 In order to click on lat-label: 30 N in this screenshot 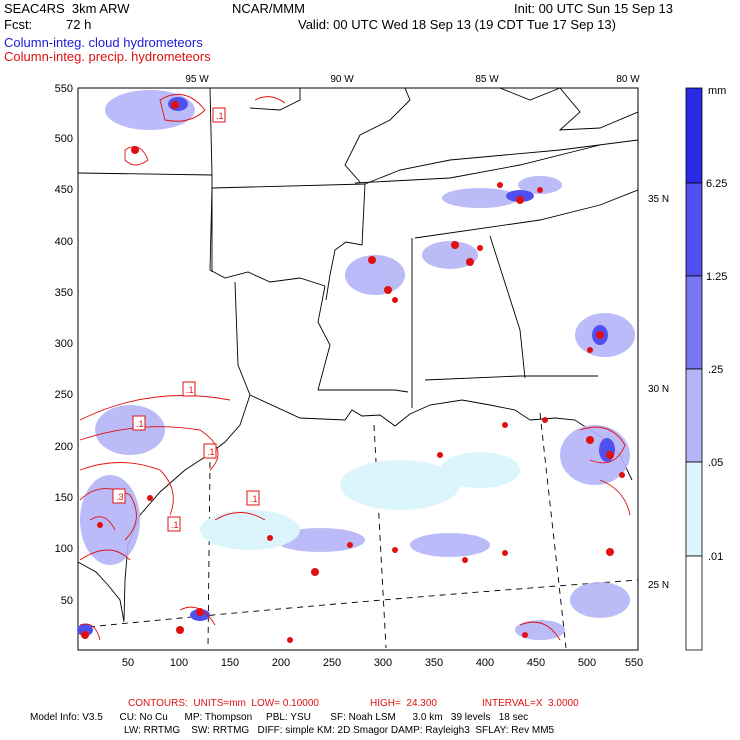, I will do `click(658, 389)`.